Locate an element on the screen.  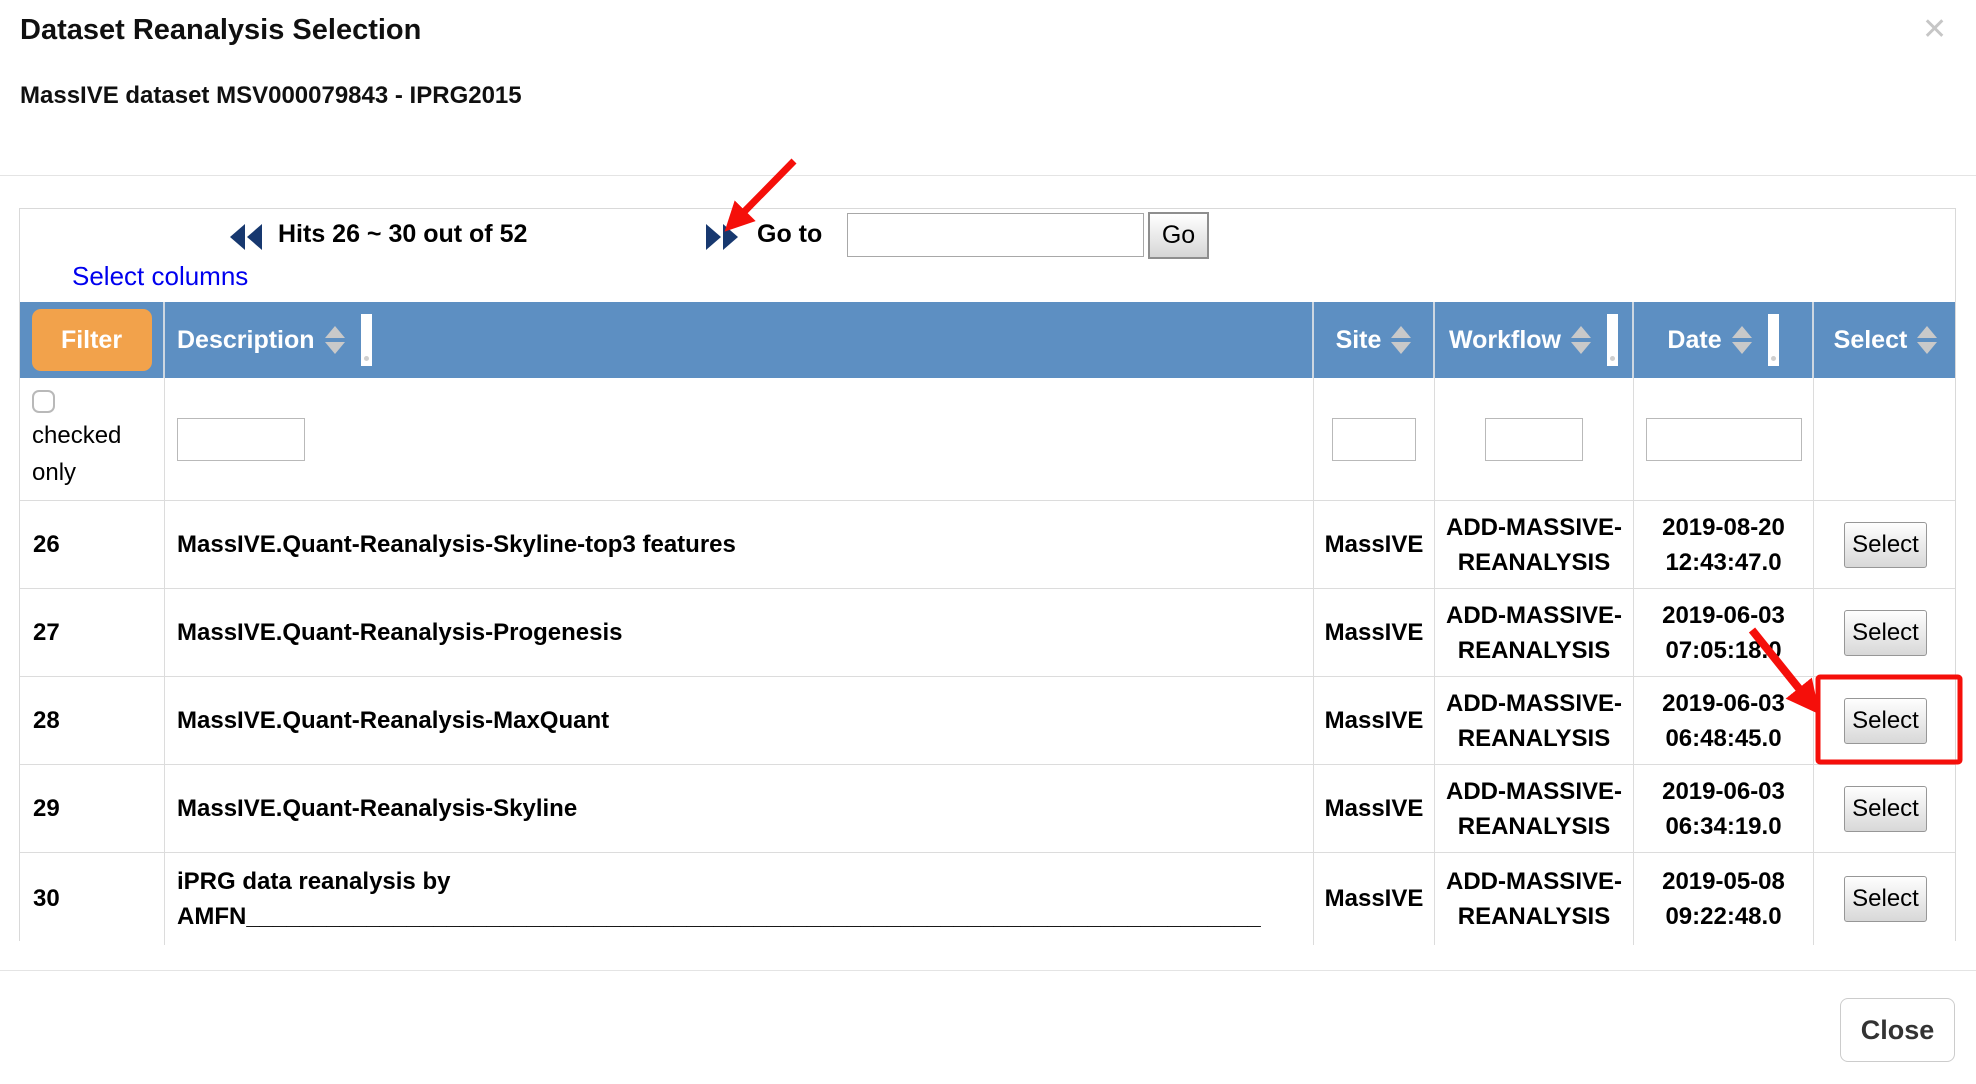
row-number: 27 is located at coordinates (92, 632).